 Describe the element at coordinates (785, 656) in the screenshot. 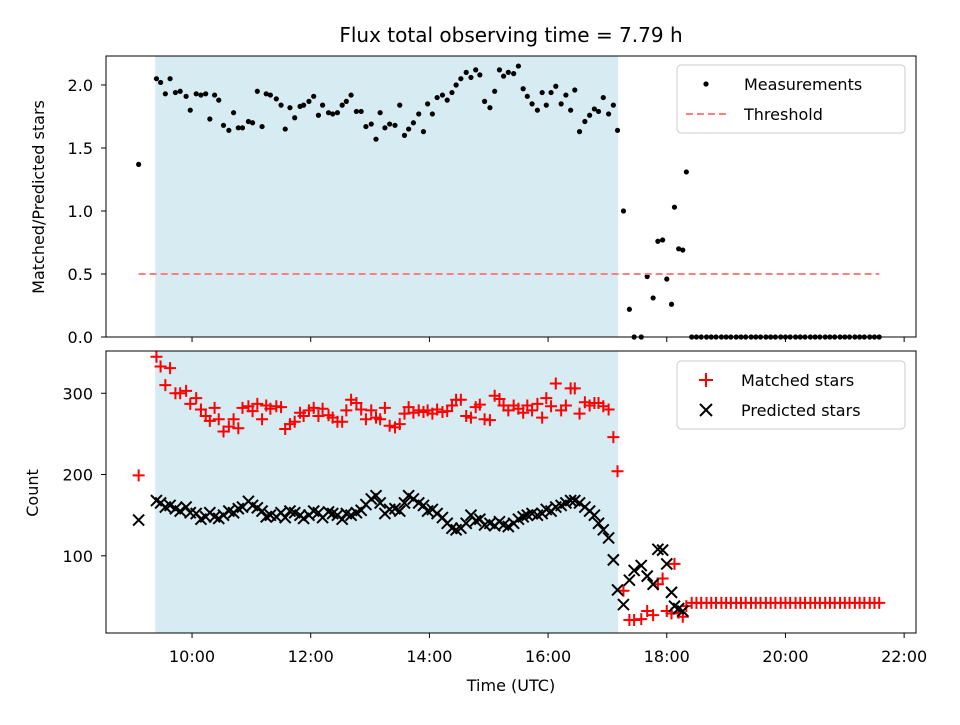

I see `x-tick-label: 20:00` at that location.